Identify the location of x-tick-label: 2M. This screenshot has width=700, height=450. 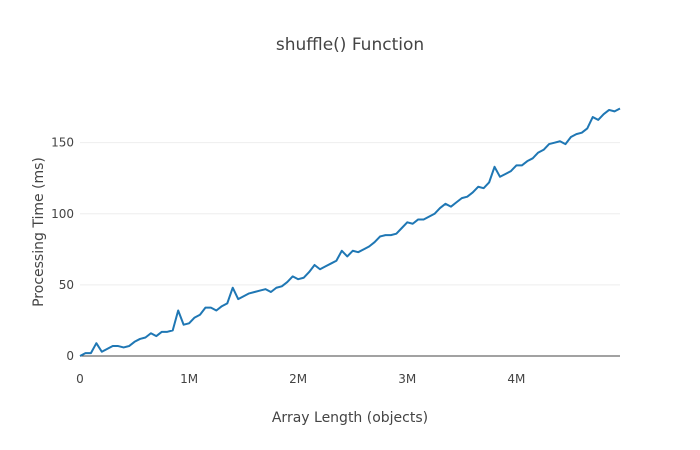
(298, 379).